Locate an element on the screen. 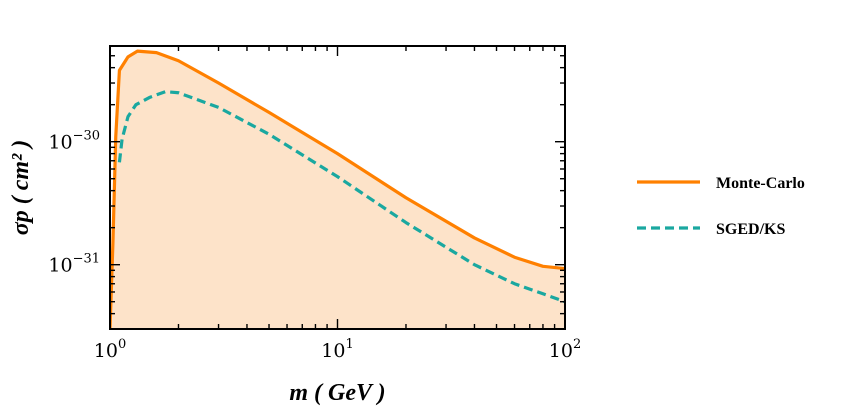 This screenshot has height=413, width=843. y-axis-title: σp ( cm² ) is located at coordinates (21, 187).